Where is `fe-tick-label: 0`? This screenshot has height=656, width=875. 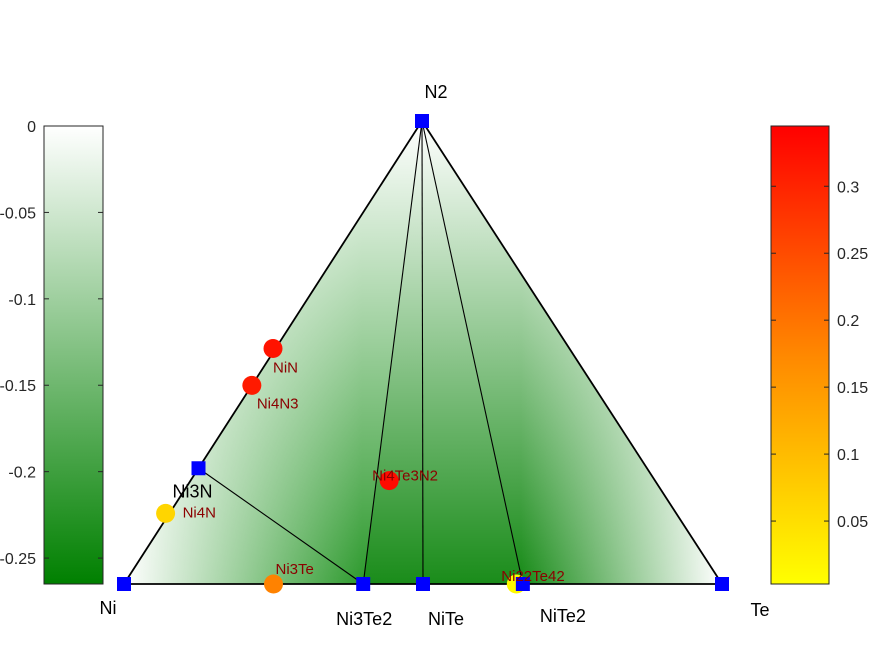
fe-tick-label: 0 is located at coordinates (31, 127).